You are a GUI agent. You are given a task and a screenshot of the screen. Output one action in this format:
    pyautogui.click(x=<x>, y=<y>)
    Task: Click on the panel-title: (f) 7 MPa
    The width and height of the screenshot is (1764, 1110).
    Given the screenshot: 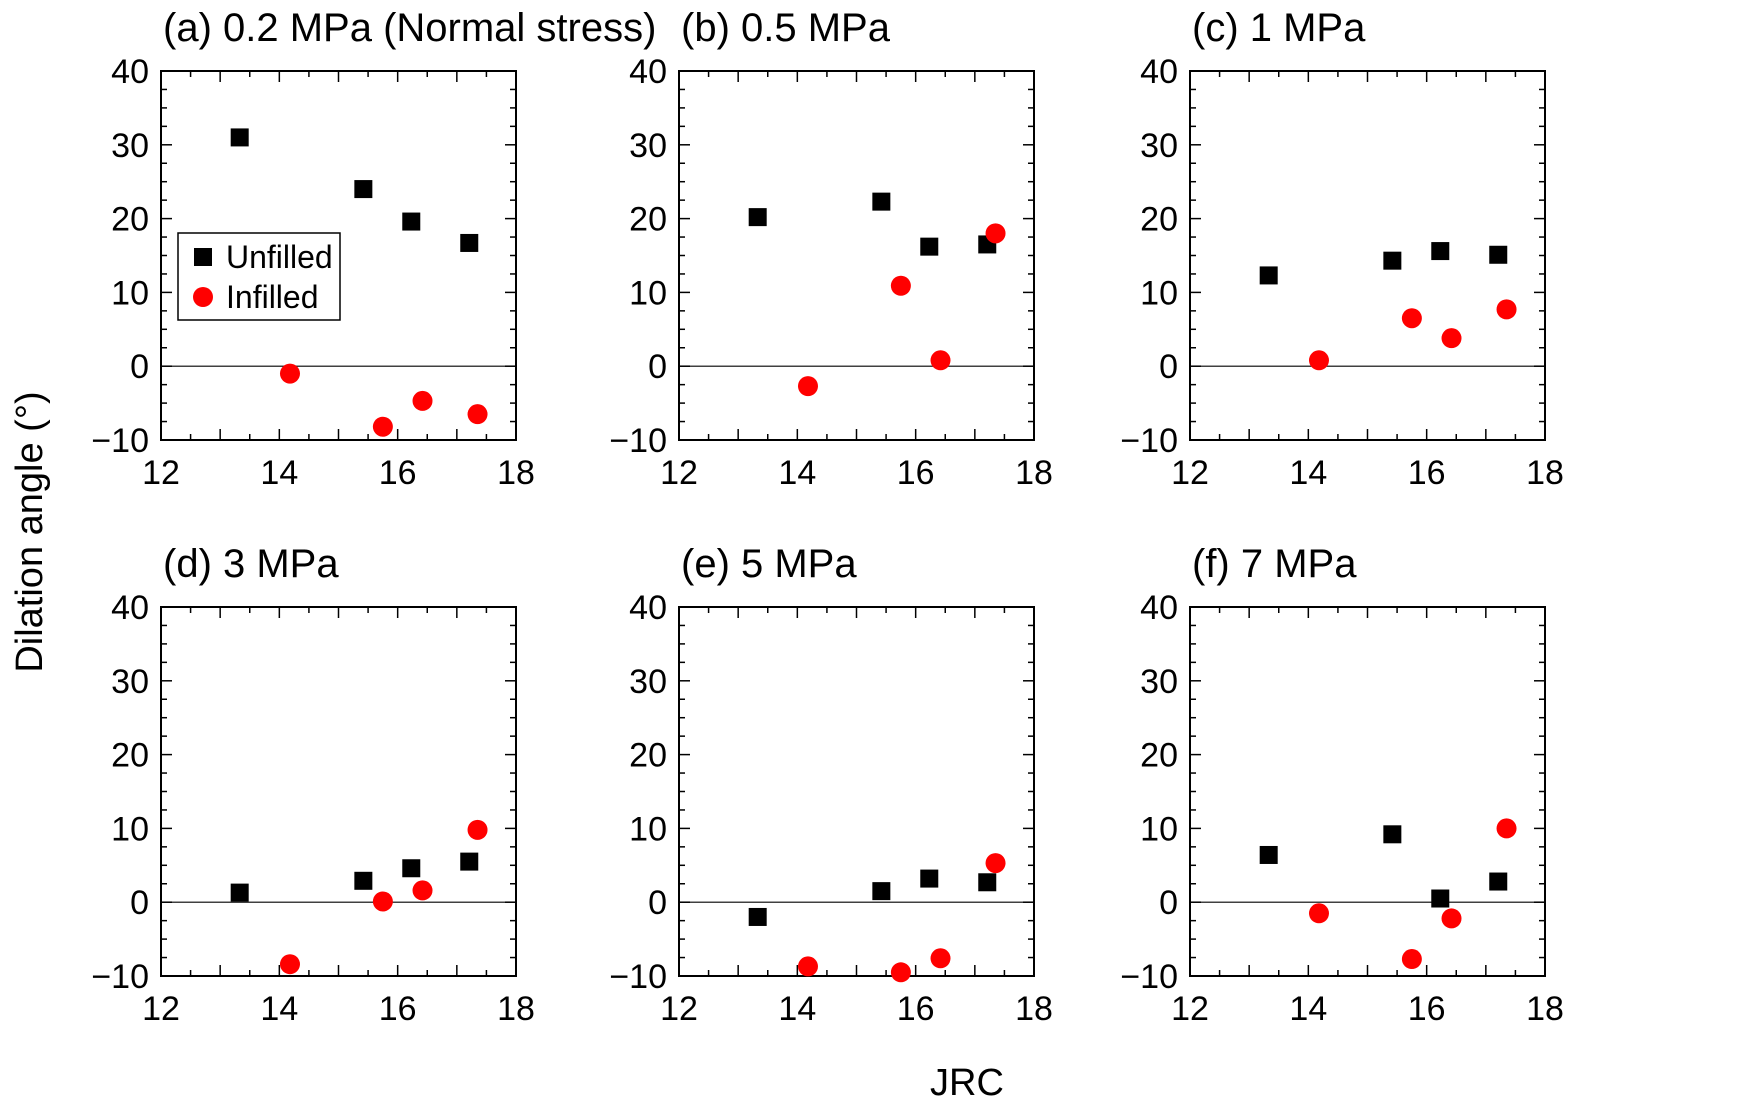 What is the action you would take?
    pyautogui.click(x=1274, y=564)
    